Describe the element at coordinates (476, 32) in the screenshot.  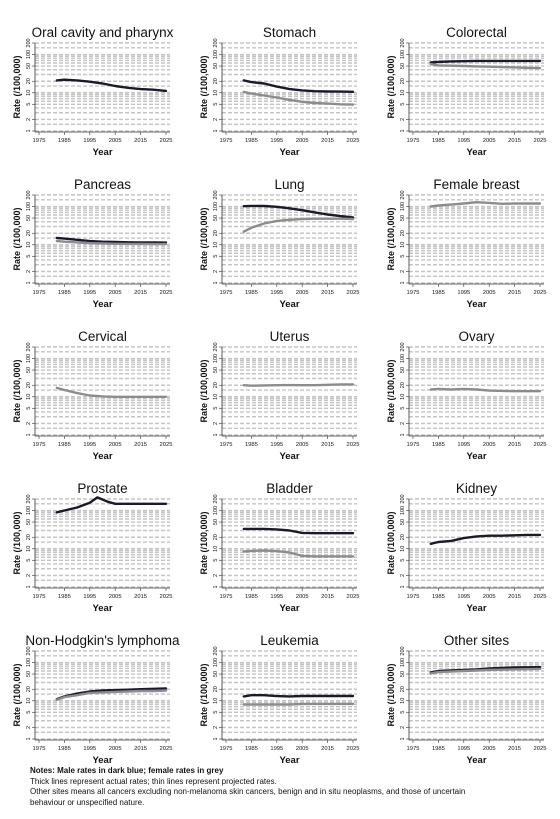
I see `chart-title: Colorectal` at that location.